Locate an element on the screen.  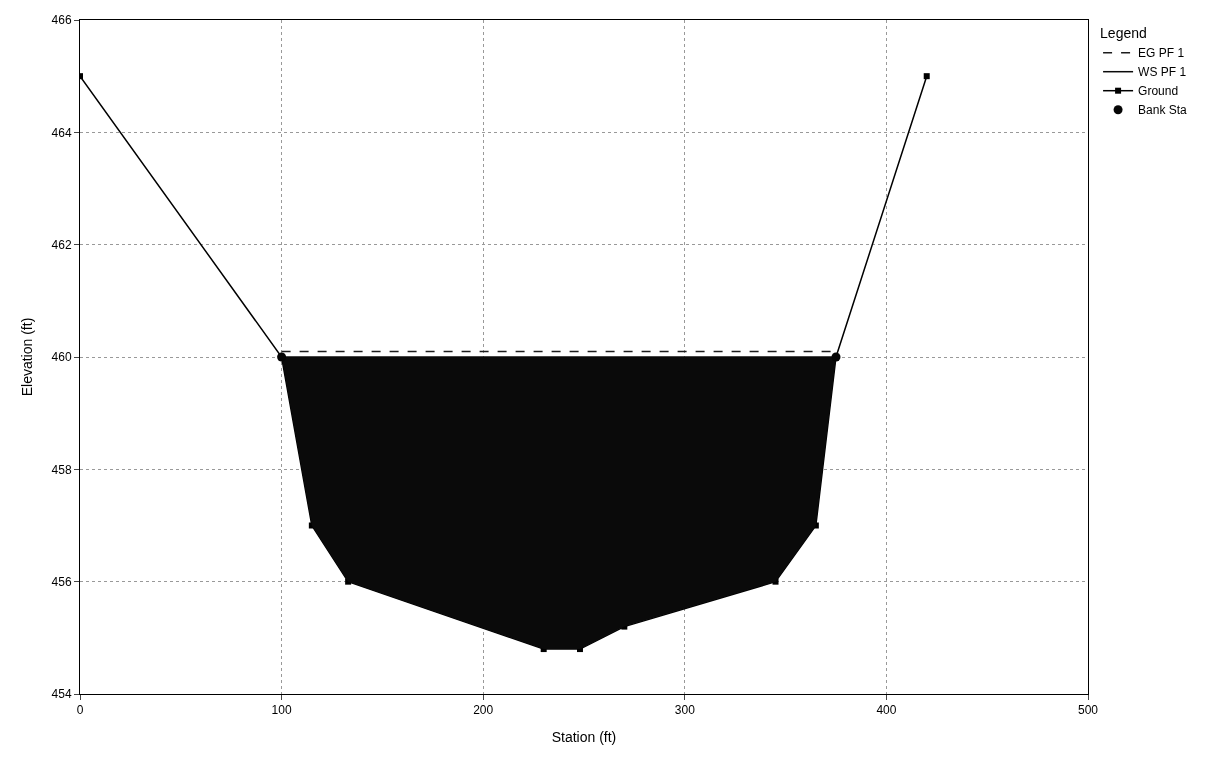
x-tick-label: 200 is located at coordinates (483, 710).